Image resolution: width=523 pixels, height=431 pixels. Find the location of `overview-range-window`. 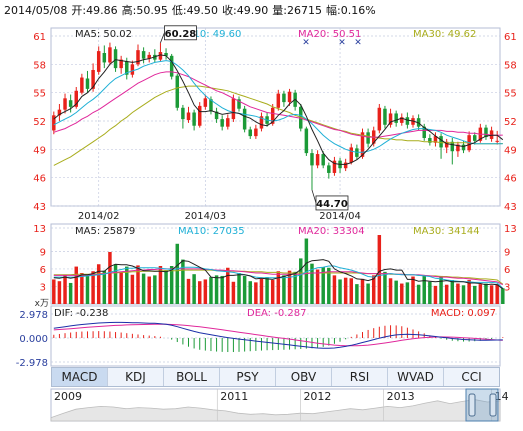

overview-range-window is located at coordinates (482, 405).